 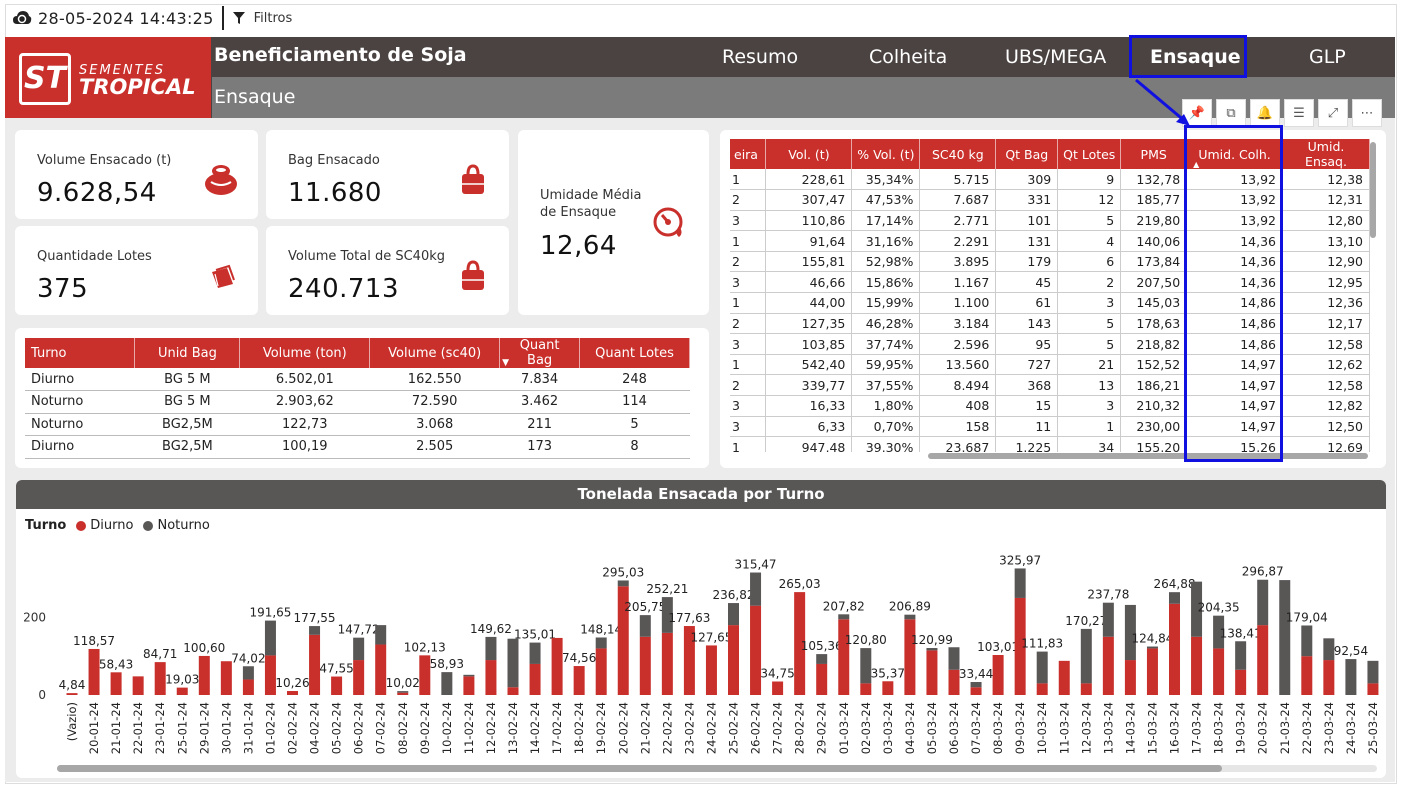 I want to click on x-tick-label: 18-02-24, so click(x=579, y=728).